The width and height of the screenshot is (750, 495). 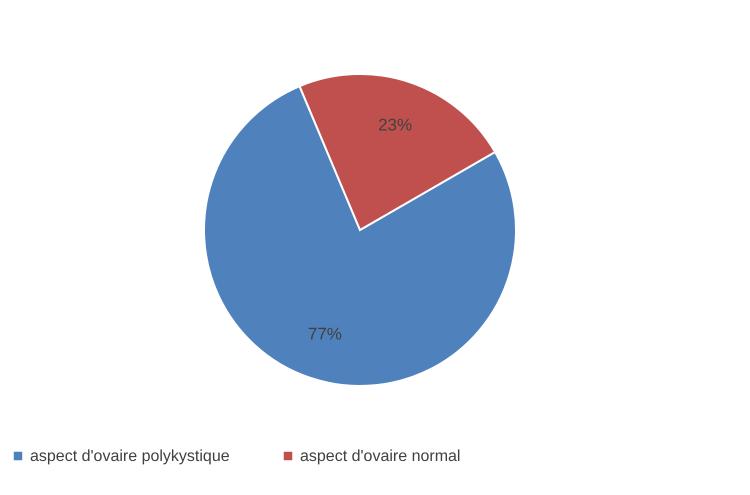 What do you see at coordinates (380, 456) in the screenshot?
I see `legend-label: aspect d'ovaire normal` at bounding box center [380, 456].